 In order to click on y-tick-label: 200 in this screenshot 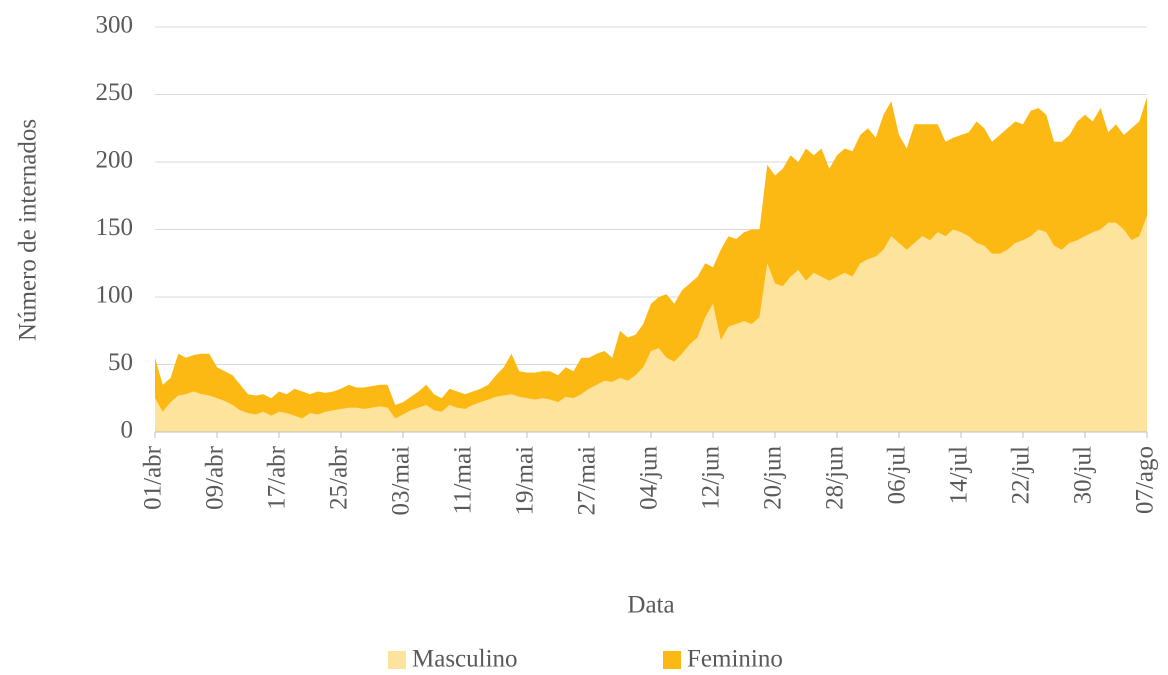, I will do `click(115, 160)`.